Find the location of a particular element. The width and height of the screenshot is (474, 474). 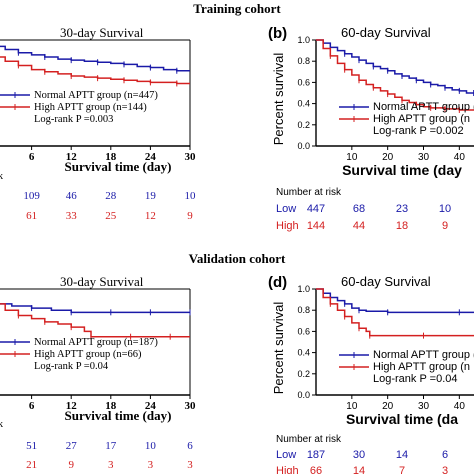

risk-value: 14 is located at coordinates (402, 455).